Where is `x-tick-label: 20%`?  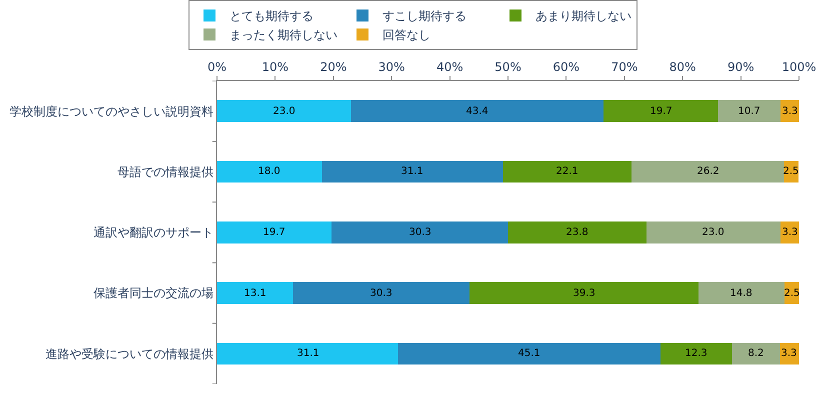
x-tick-label: 20% is located at coordinates (333, 67).